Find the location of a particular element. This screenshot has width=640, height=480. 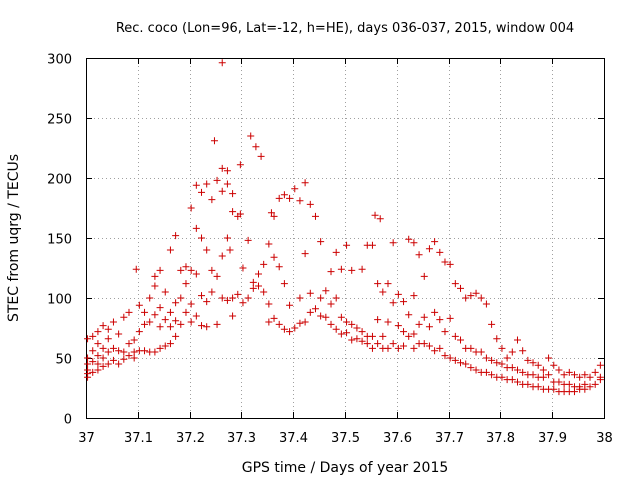

y-tick-label: 0 is located at coordinates (68, 420).